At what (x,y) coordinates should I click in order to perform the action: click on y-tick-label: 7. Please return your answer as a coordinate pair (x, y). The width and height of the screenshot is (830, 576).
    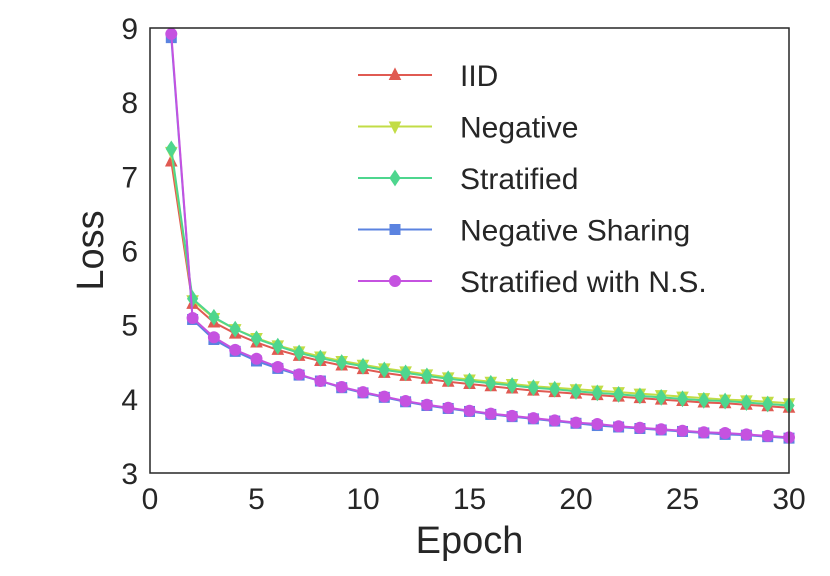
    Looking at the image, I should click on (129, 177).